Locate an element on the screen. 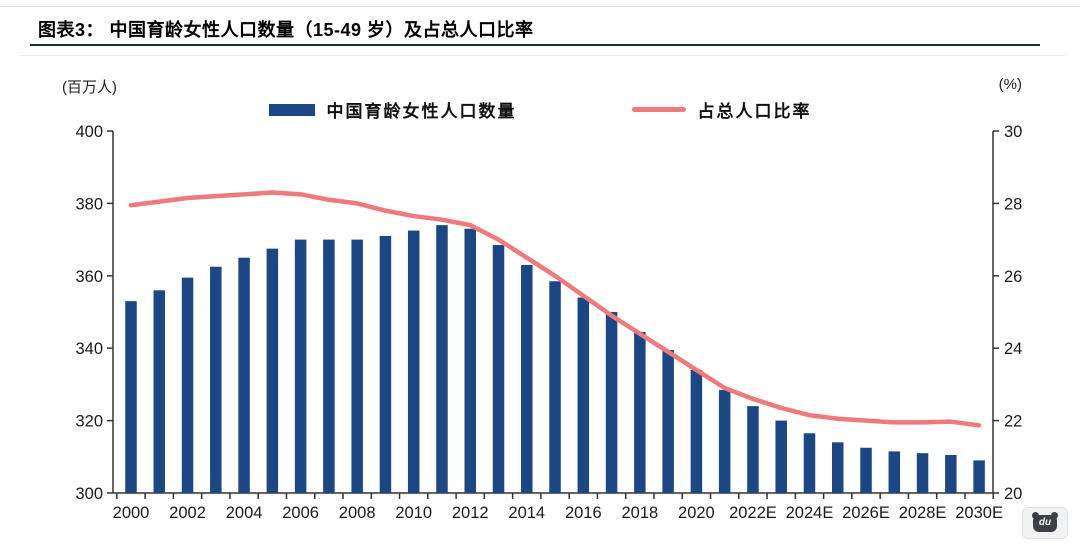 Image resolution: width=1080 pixels, height=545 pixels. chart-title: 图表3： 中国育龄女性人口数量（15-49 岁）及占总人口比率 is located at coordinates (286, 30).